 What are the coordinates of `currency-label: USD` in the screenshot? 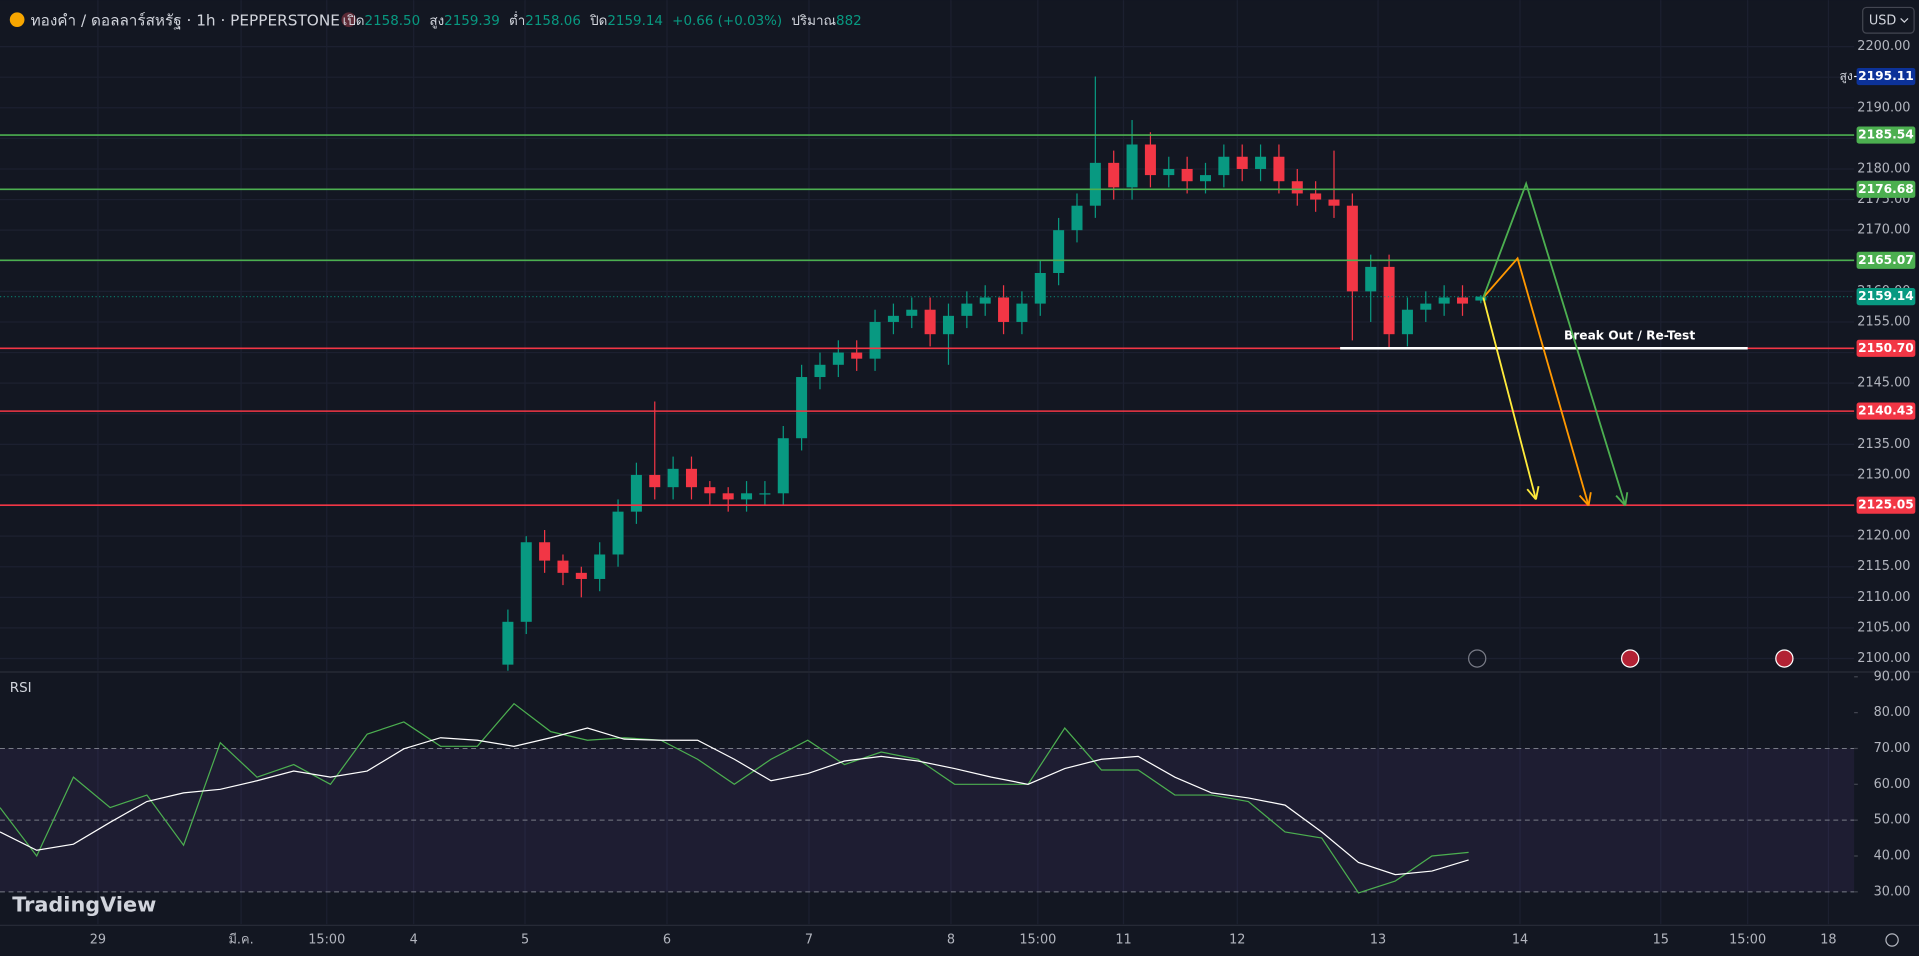 It's located at (1883, 20).